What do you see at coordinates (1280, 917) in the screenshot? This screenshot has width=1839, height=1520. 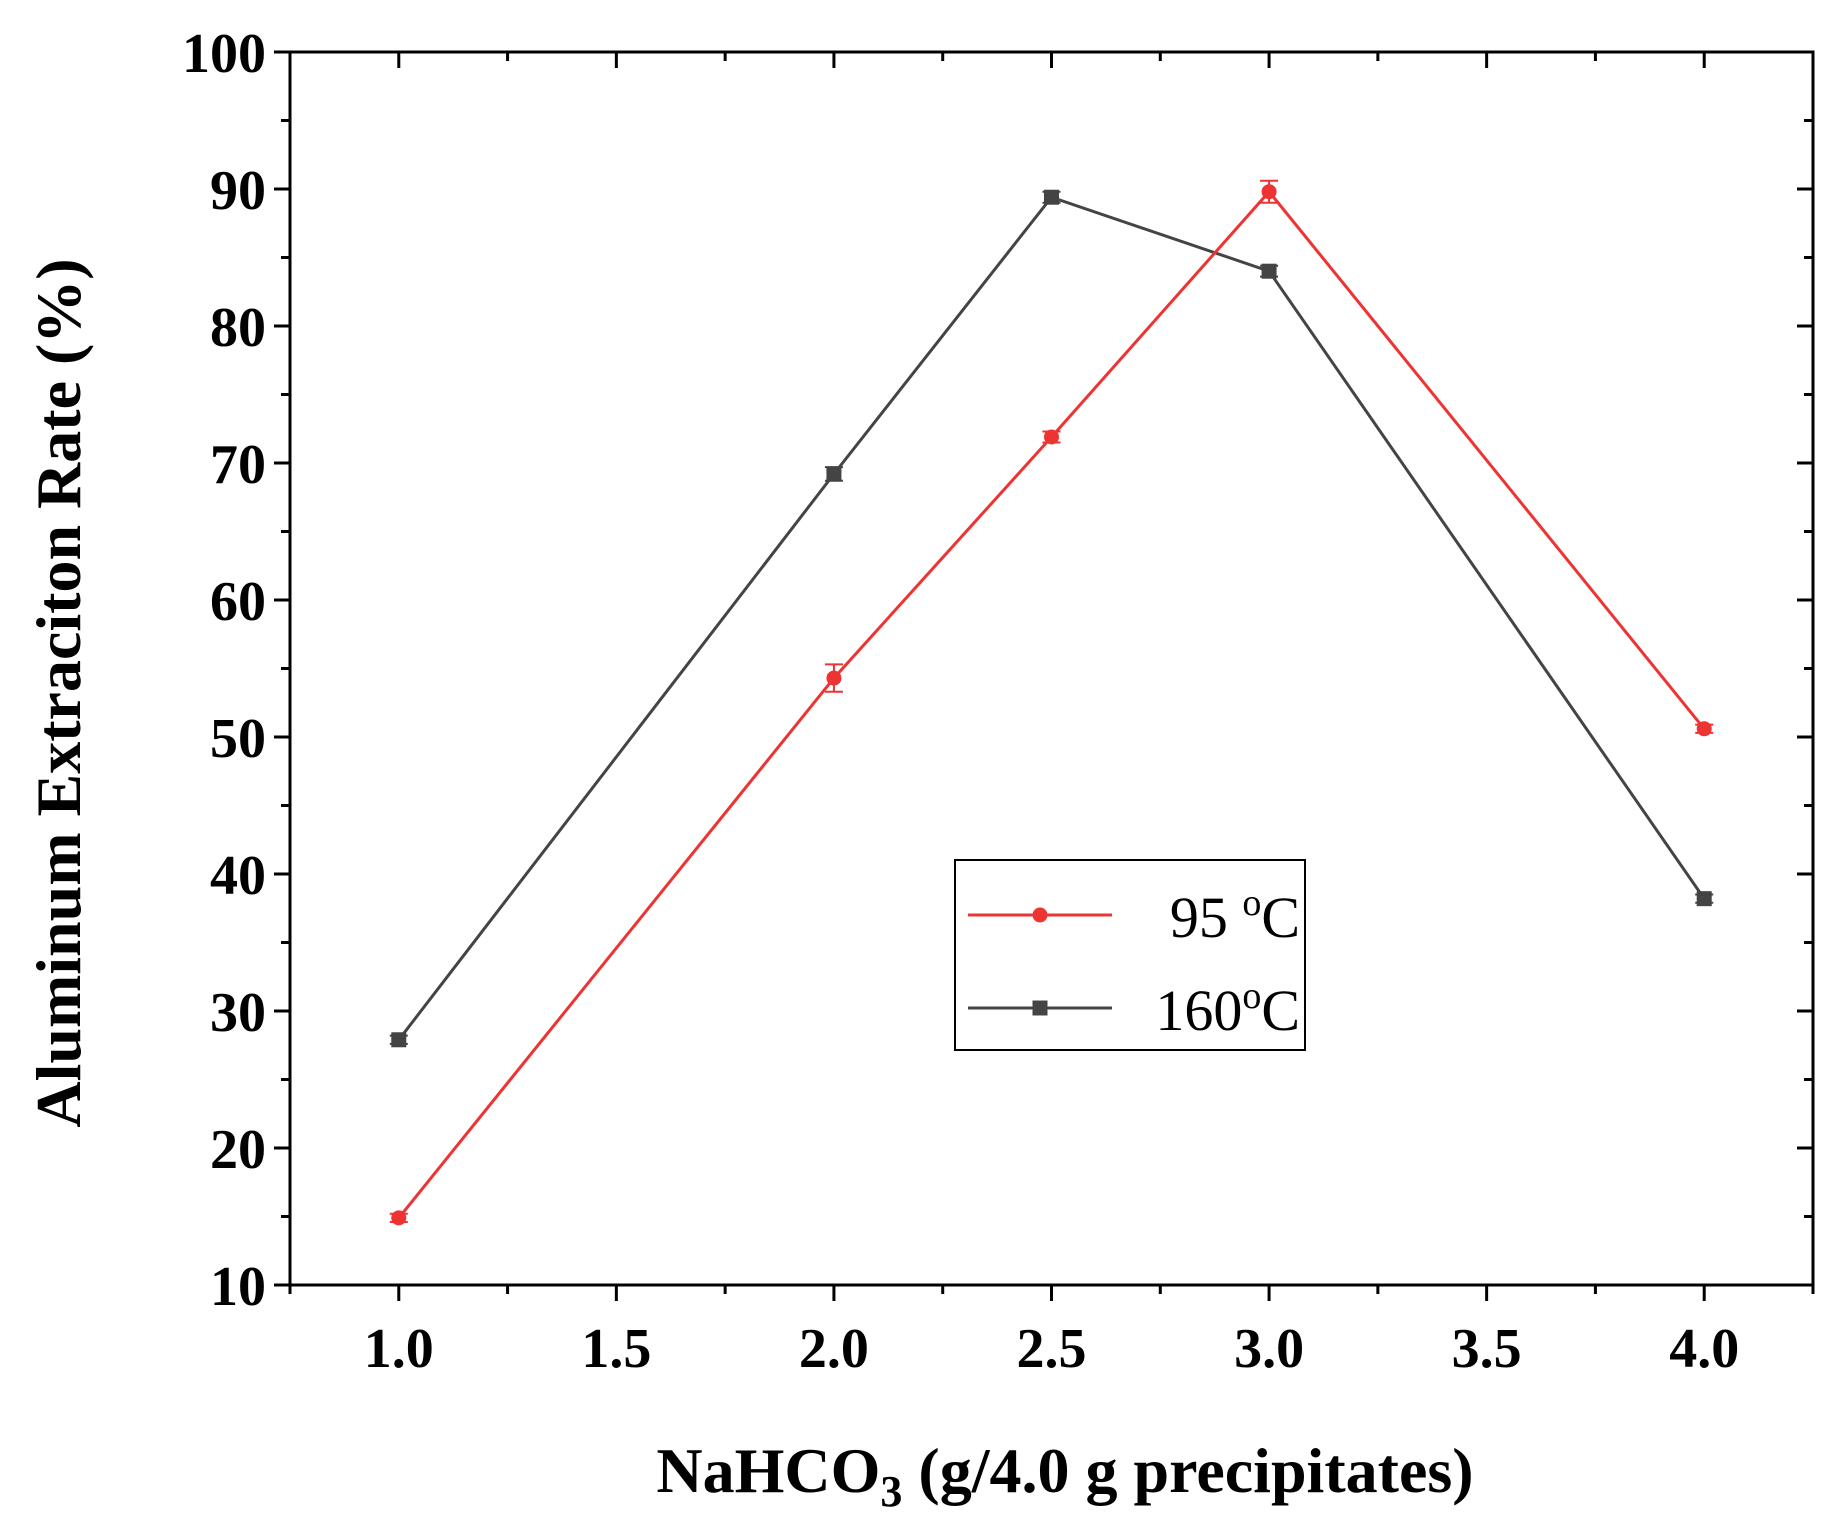 I see `legend-item-95C-label-unit: C` at bounding box center [1280, 917].